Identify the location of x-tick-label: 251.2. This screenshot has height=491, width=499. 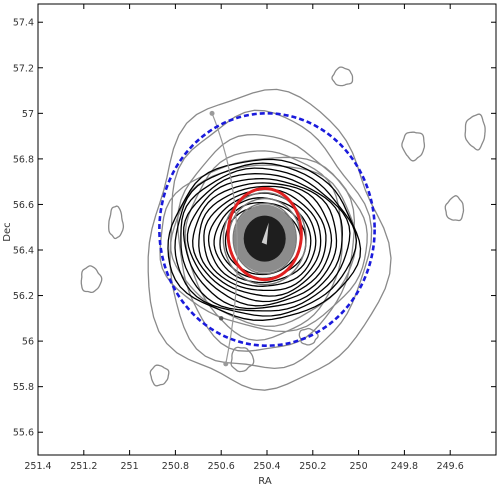
(83, 466).